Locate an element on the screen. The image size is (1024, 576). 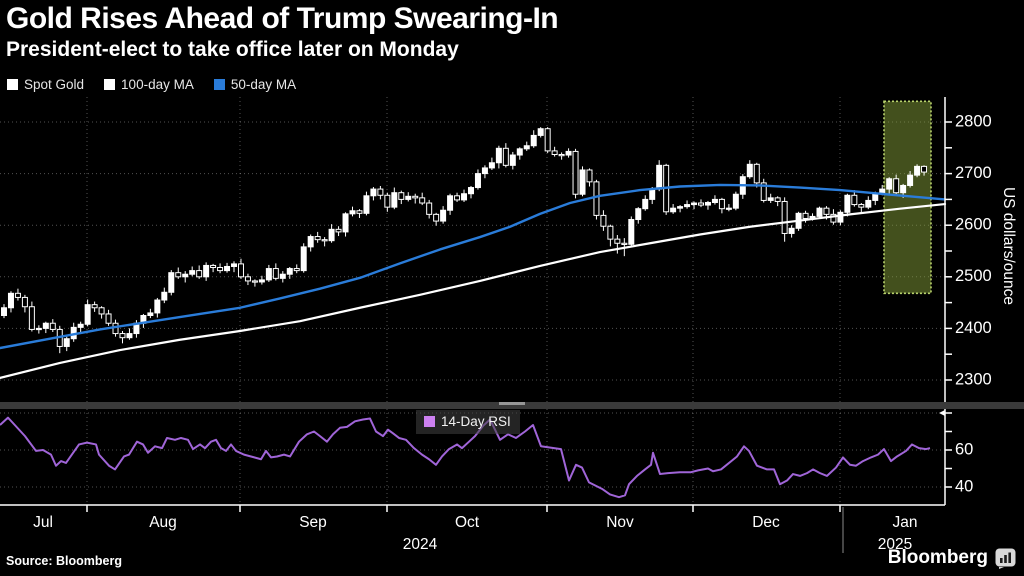
year-label: 2024 is located at coordinates (420, 544).